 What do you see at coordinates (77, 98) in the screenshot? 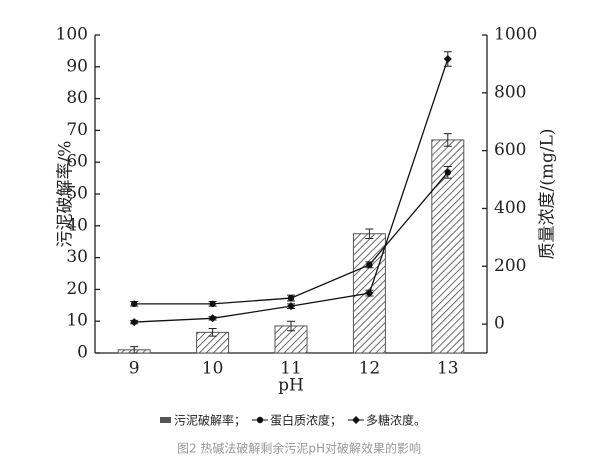
I see `y-tick-label: 80` at bounding box center [77, 98].